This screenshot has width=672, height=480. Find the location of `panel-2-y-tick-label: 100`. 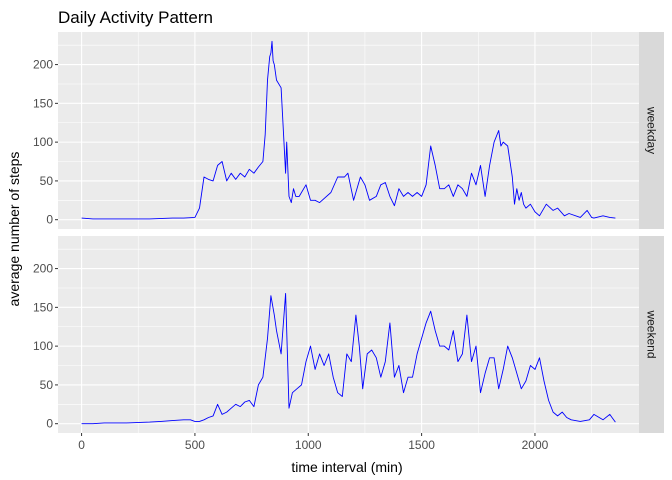

panel-2-y-tick-label: 100 is located at coordinates (43, 346).